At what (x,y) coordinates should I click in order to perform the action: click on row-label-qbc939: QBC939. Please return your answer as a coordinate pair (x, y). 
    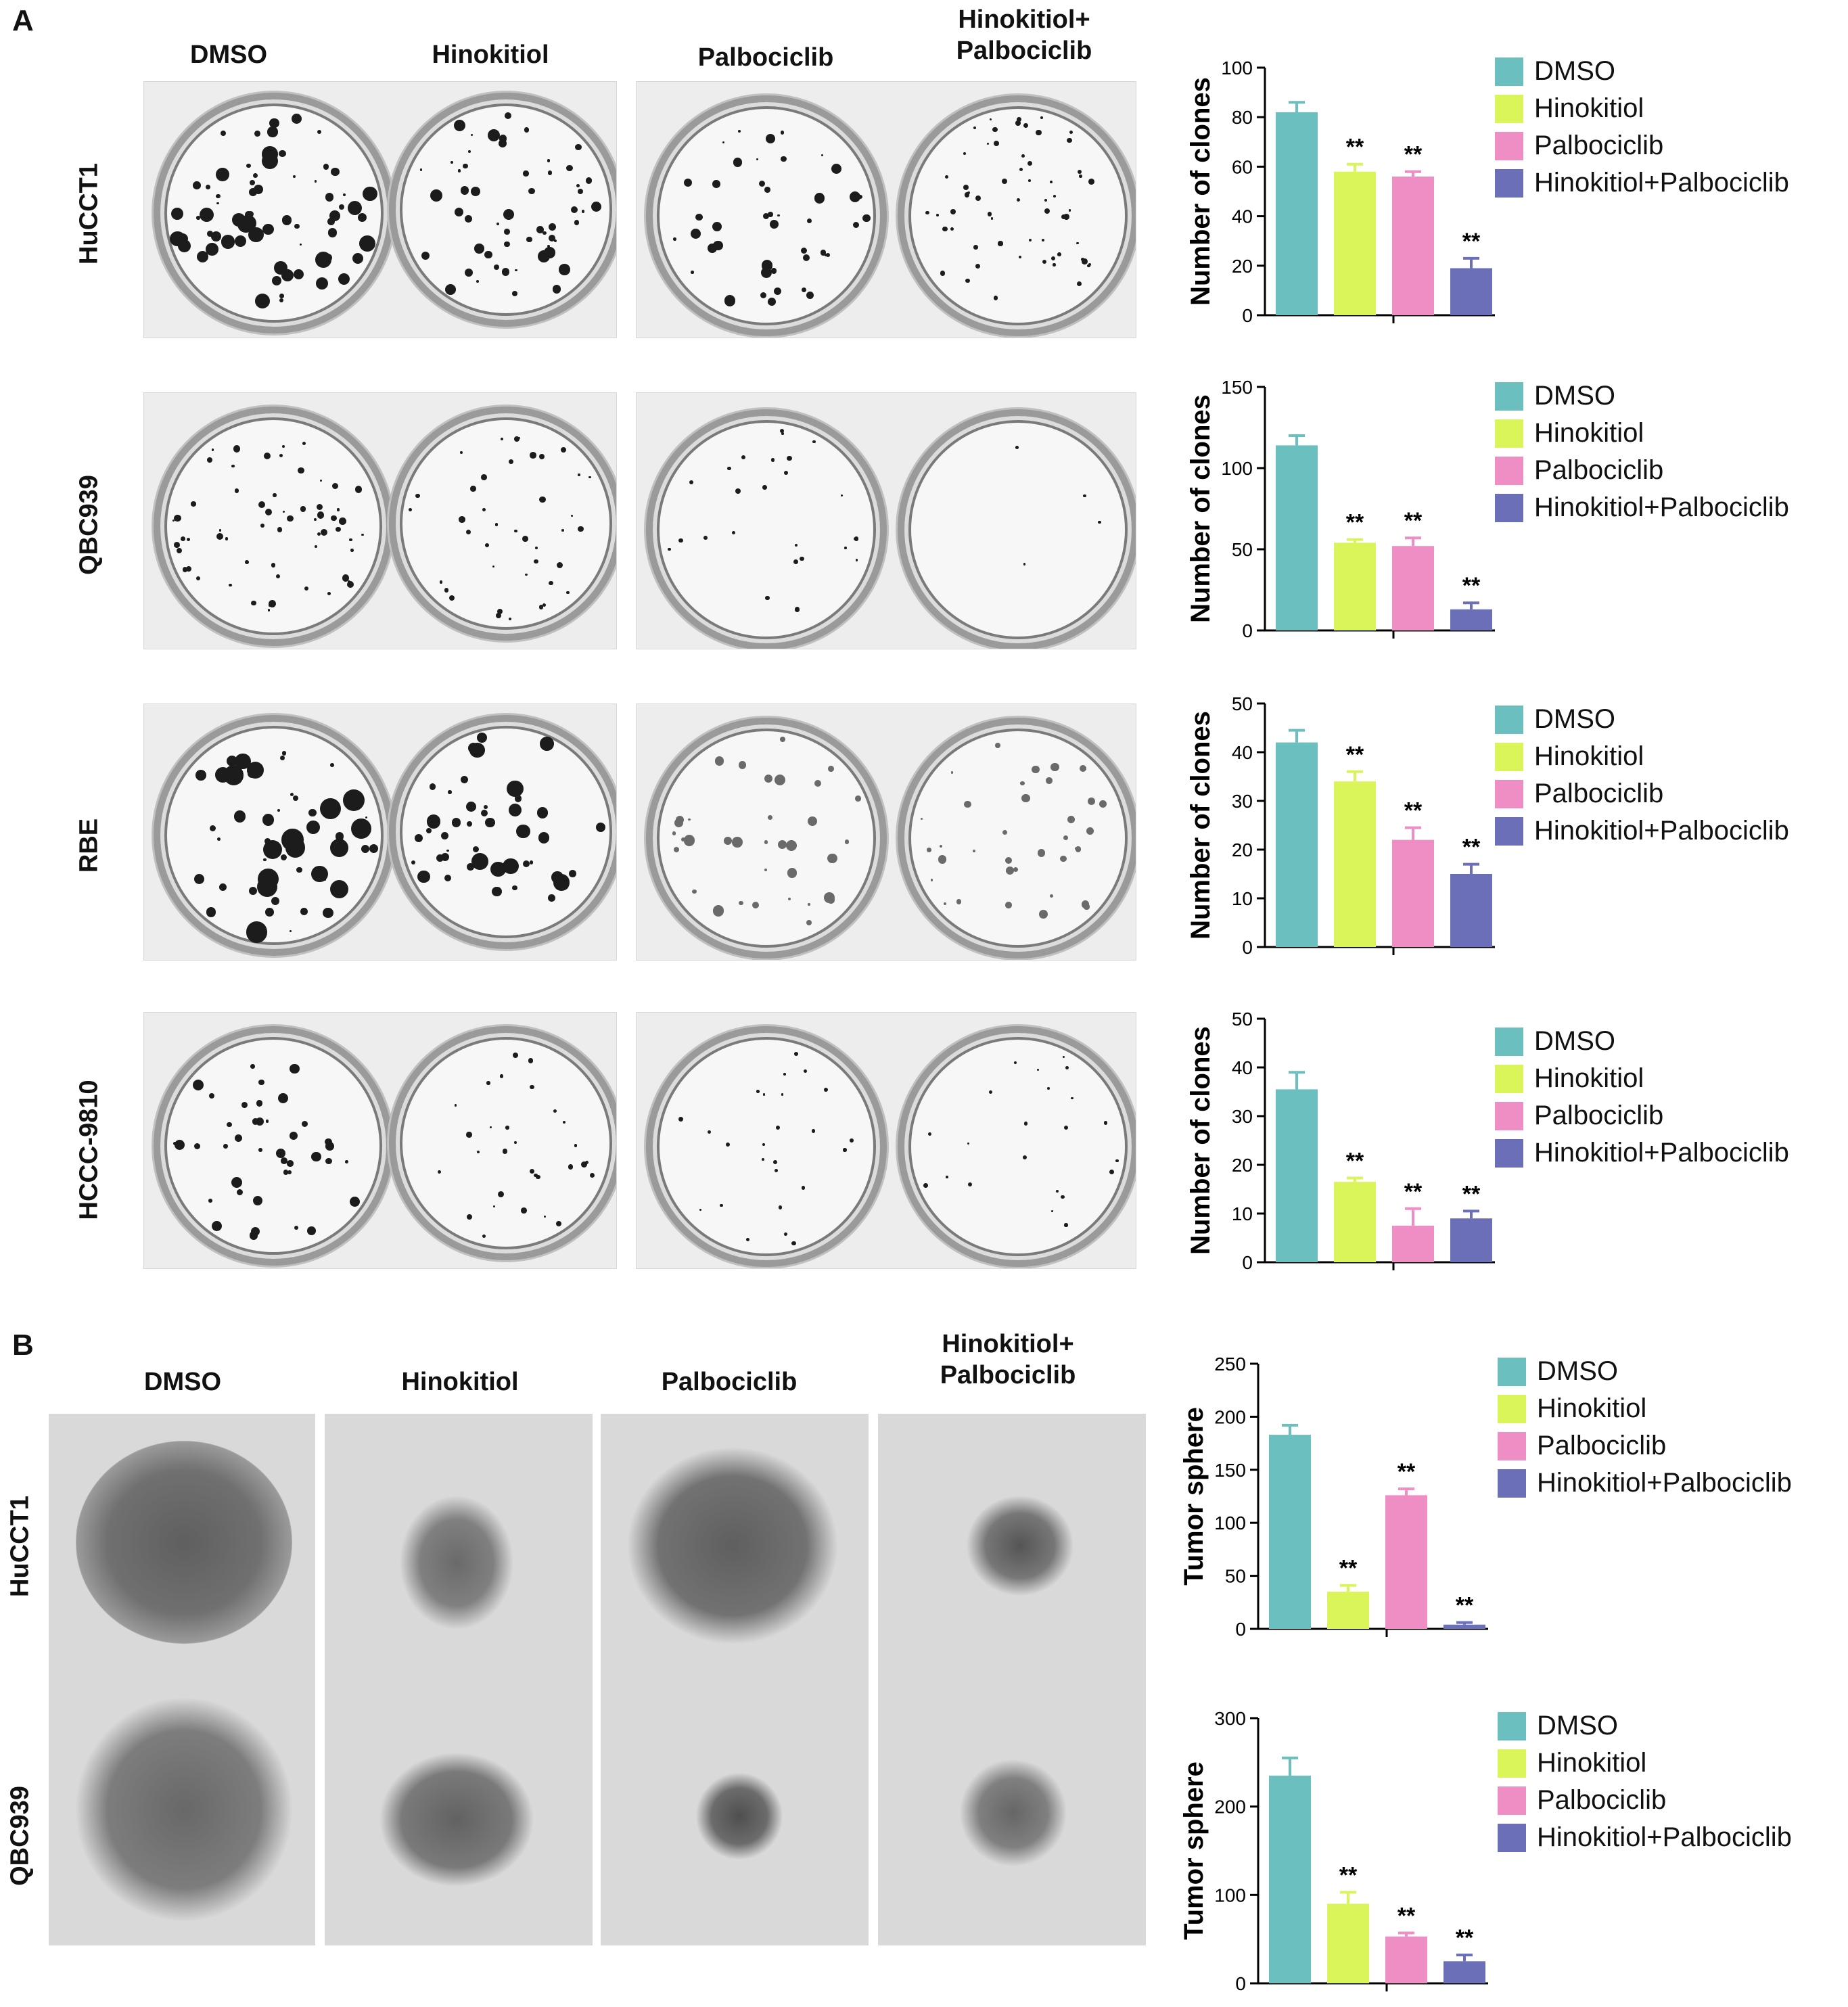
    Looking at the image, I should click on (88, 525).